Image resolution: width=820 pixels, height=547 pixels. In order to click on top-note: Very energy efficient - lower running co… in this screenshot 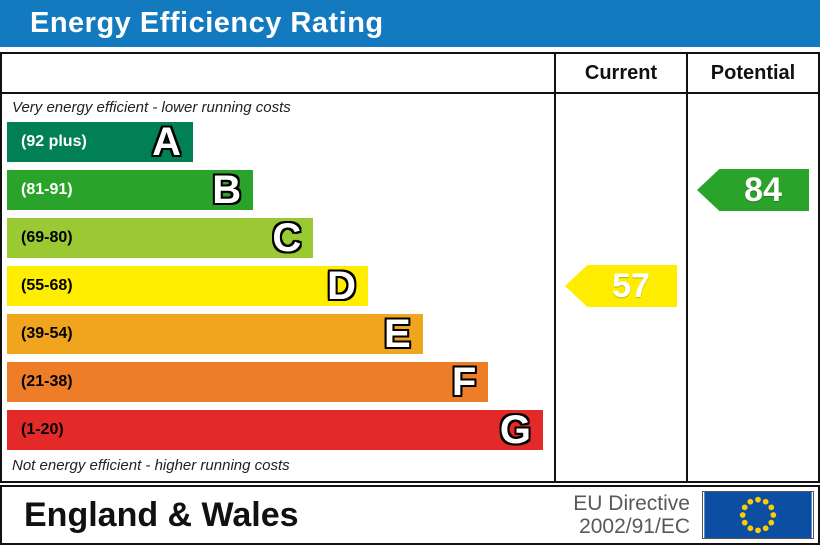, I will do `click(151, 107)`.